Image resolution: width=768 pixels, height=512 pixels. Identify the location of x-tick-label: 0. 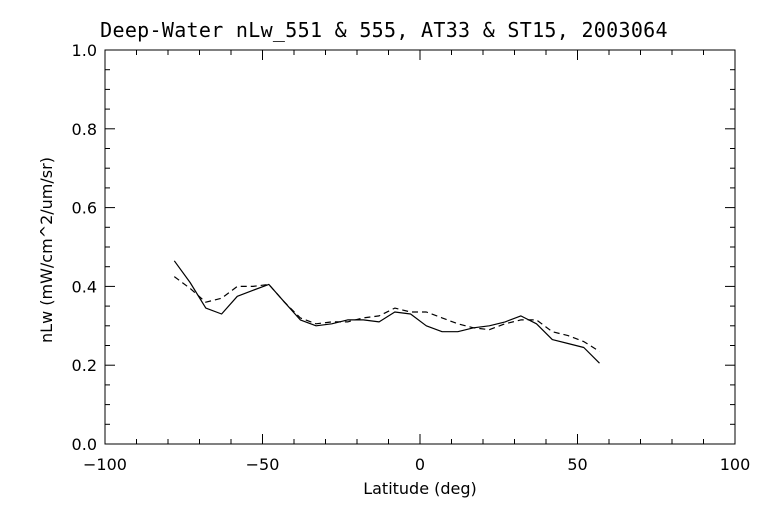
(420, 464).